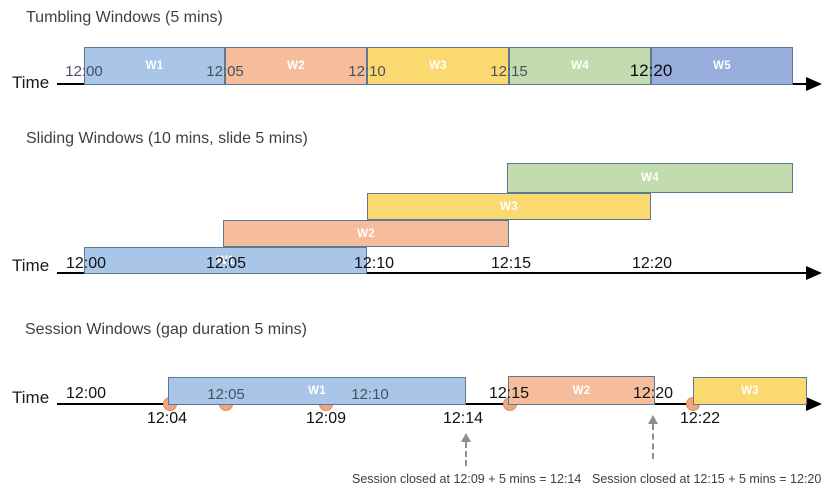 Image resolution: width=829 pixels, height=498 pixels. What do you see at coordinates (653, 419) in the screenshot?
I see `dashed-arrowhead-1220-icon` at bounding box center [653, 419].